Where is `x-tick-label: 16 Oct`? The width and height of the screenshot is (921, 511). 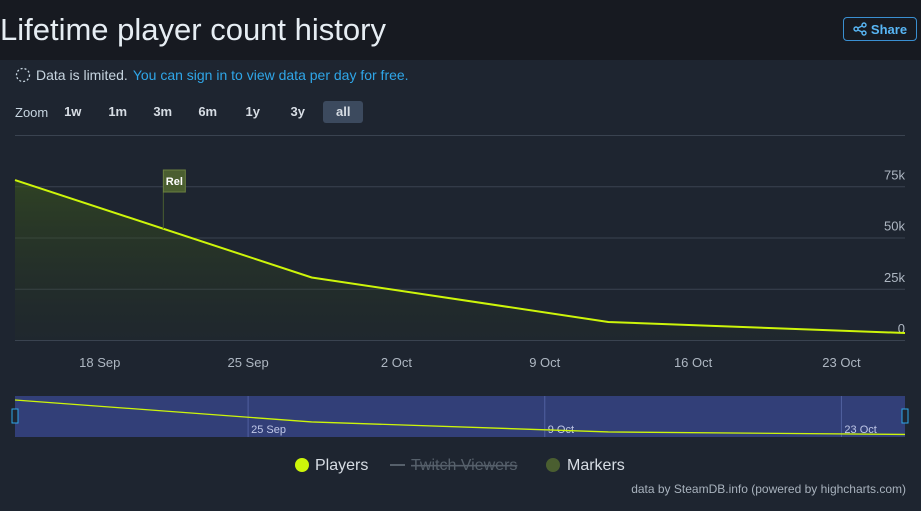
x-tick-label: 16 Oct is located at coordinates (693, 362).